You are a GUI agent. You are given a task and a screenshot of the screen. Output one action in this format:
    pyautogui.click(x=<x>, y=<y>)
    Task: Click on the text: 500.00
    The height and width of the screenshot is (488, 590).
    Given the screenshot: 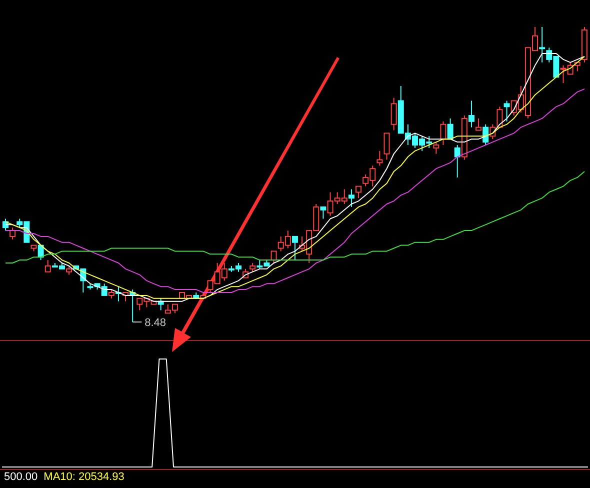 What is the action you would take?
    pyautogui.click(x=21, y=477)
    